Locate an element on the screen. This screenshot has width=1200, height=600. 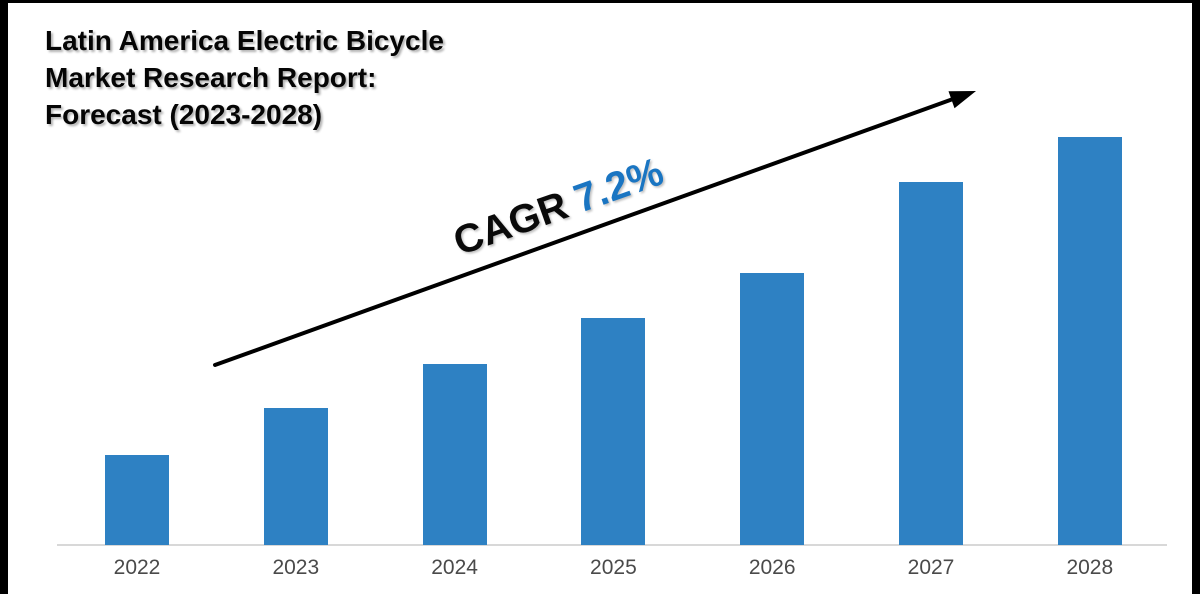
x-tick-label-2028: 2028 is located at coordinates (1090, 567).